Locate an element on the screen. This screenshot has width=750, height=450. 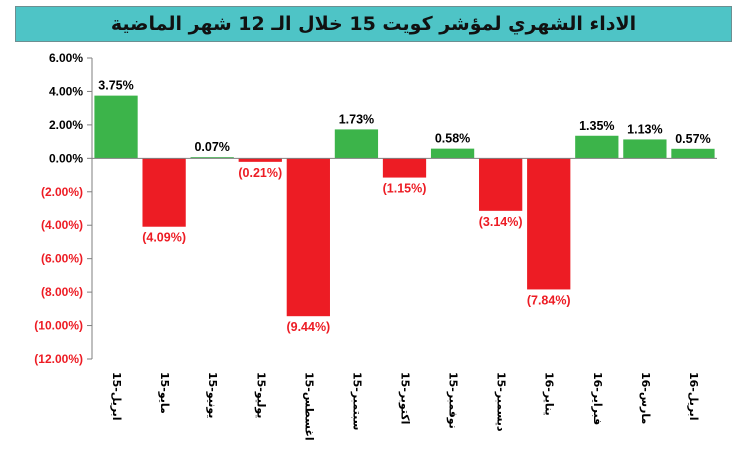
data-label: (7.84%) is located at coordinates (549, 300).